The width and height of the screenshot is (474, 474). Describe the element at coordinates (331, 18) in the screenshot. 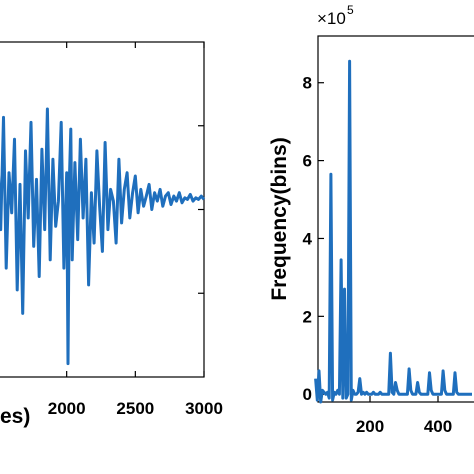

I see `right-y-multiplier-label: ×10` at that location.